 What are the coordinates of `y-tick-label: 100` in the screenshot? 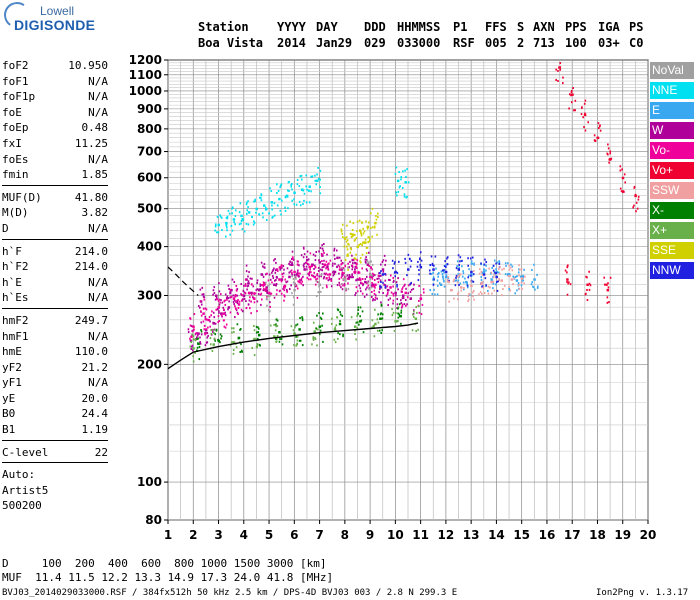 It's located at (149, 482).